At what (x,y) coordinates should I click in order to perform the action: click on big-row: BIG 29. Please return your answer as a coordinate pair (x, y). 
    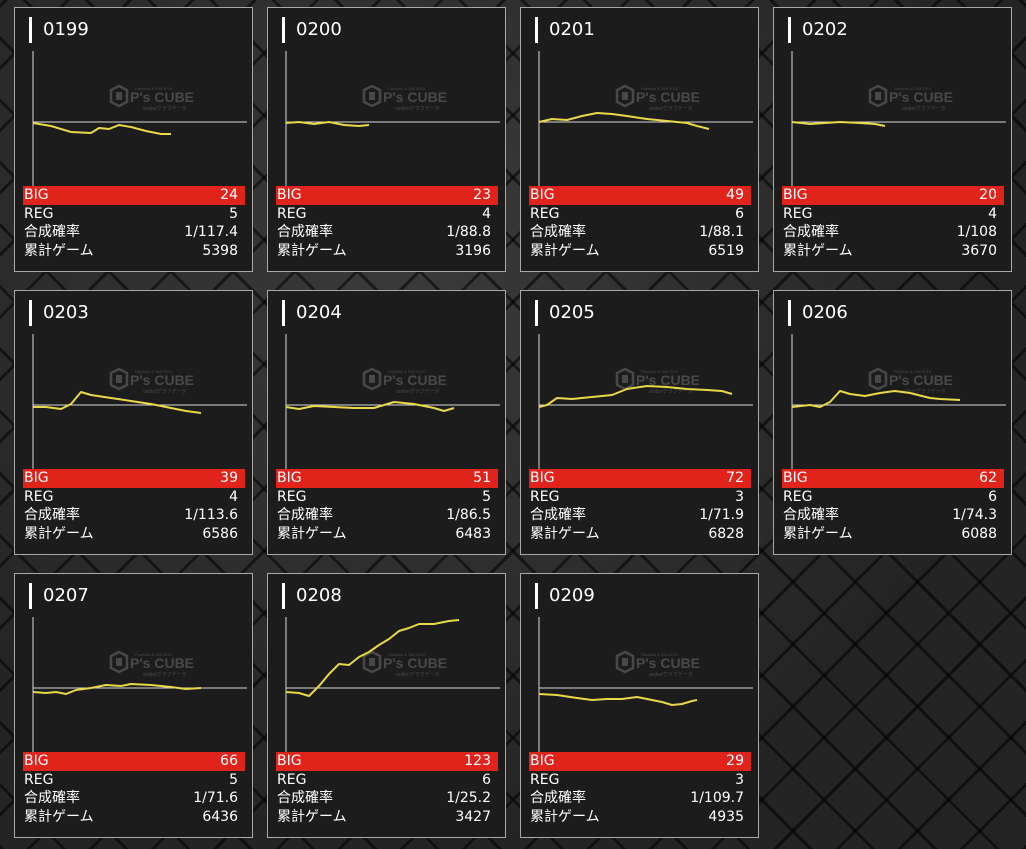
    Looking at the image, I should click on (640, 761).